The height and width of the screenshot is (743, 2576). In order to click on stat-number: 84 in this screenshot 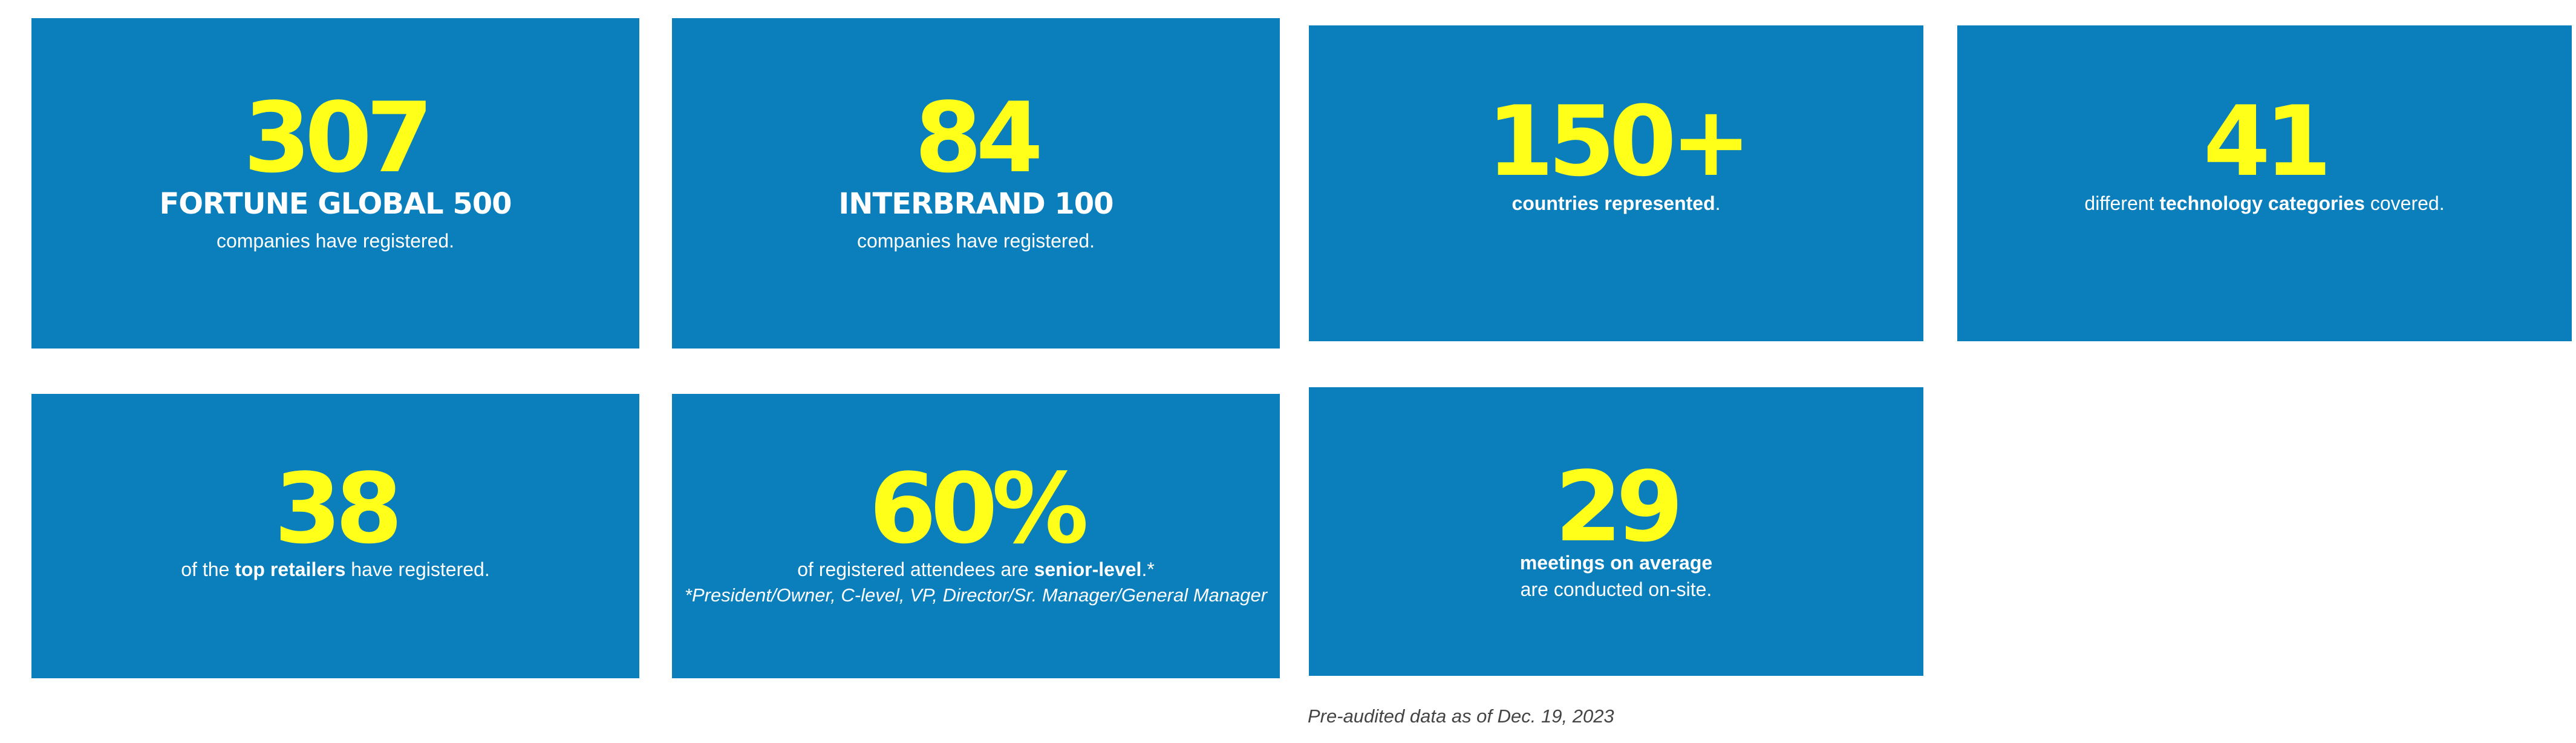, I will do `click(979, 137)`.